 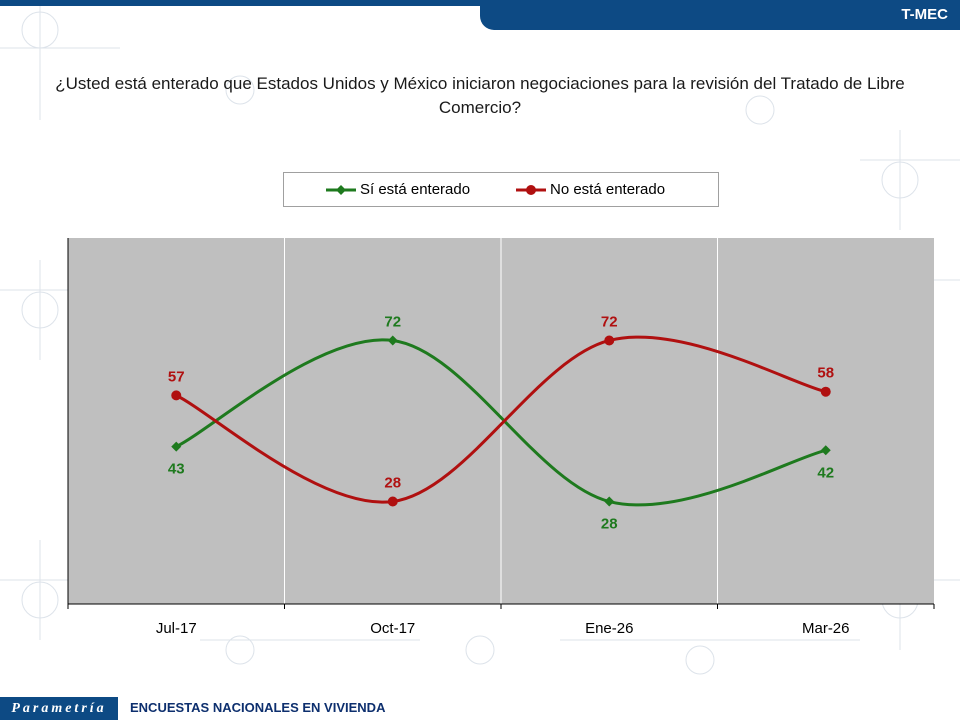 What do you see at coordinates (608, 189) in the screenshot?
I see `legend-label-no: No está enterado` at bounding box center [608, 189].